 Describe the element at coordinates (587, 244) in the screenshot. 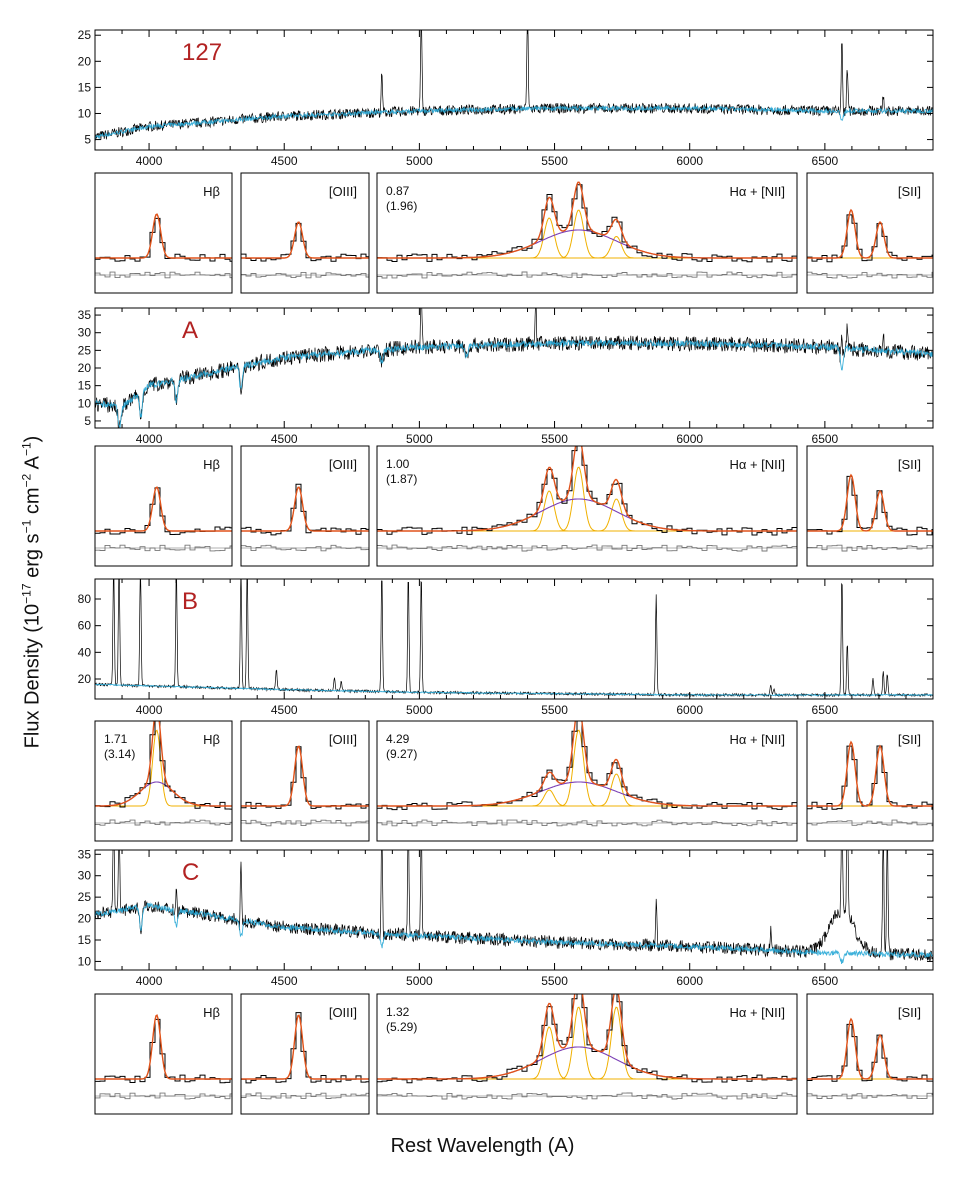

I see `broad-component` at that location.